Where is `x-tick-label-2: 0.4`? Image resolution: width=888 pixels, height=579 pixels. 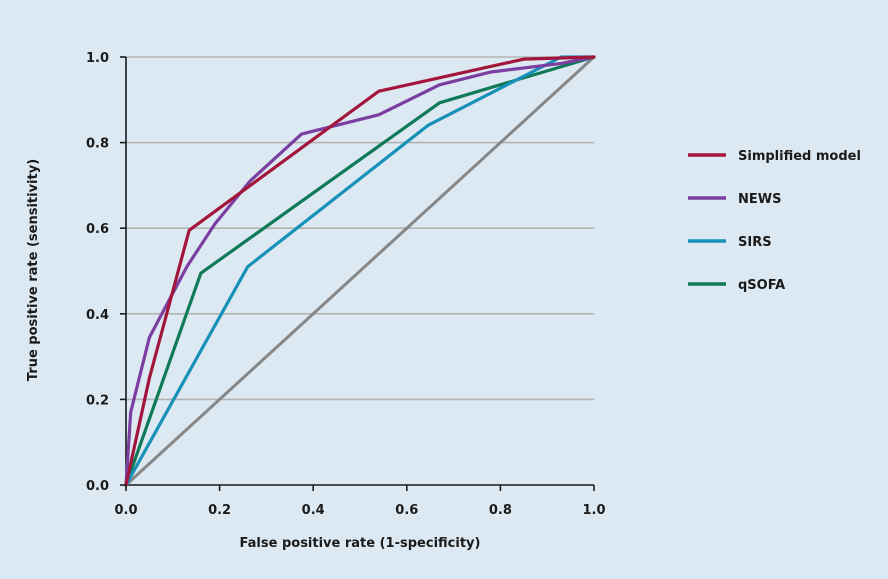 x-tick-label-2: 0.4 is located at coordinates (313, 510).